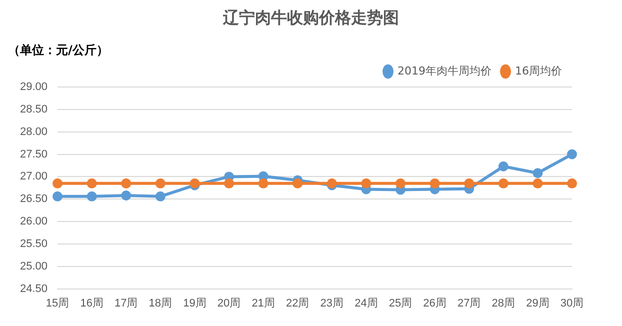 The width and height of the screenshot is (622, 326). I want to click on y-tick-label: 27.50, so click(34, 154).